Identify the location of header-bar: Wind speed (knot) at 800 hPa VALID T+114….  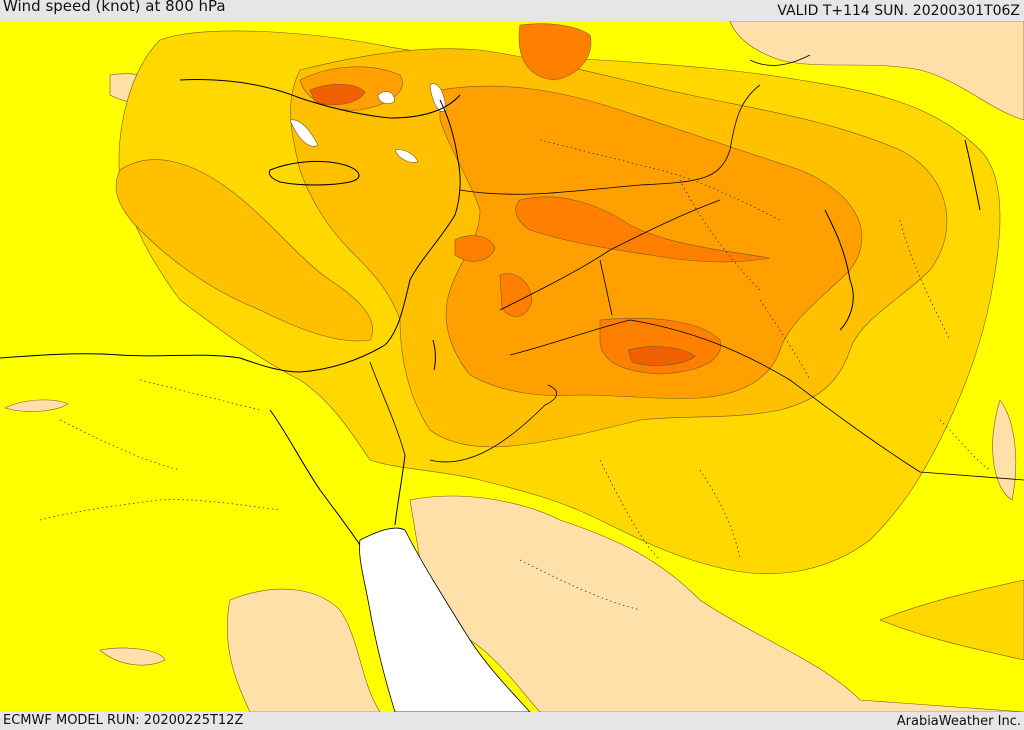
(512, 10).